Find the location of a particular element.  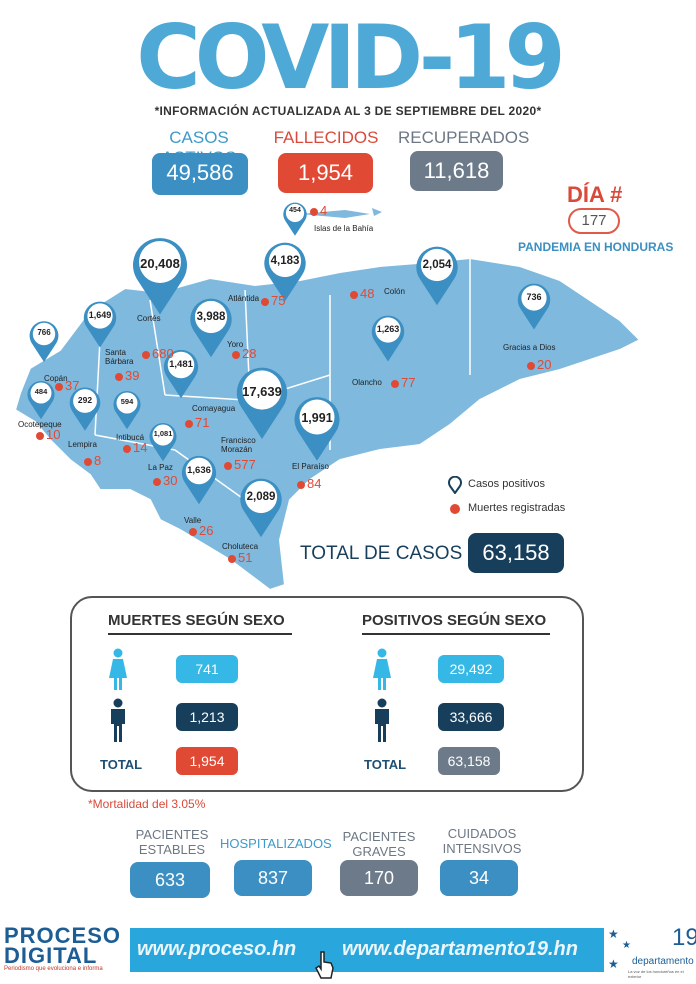

legend-muertes: Muertes registradas is located at coordinates (517, 508).